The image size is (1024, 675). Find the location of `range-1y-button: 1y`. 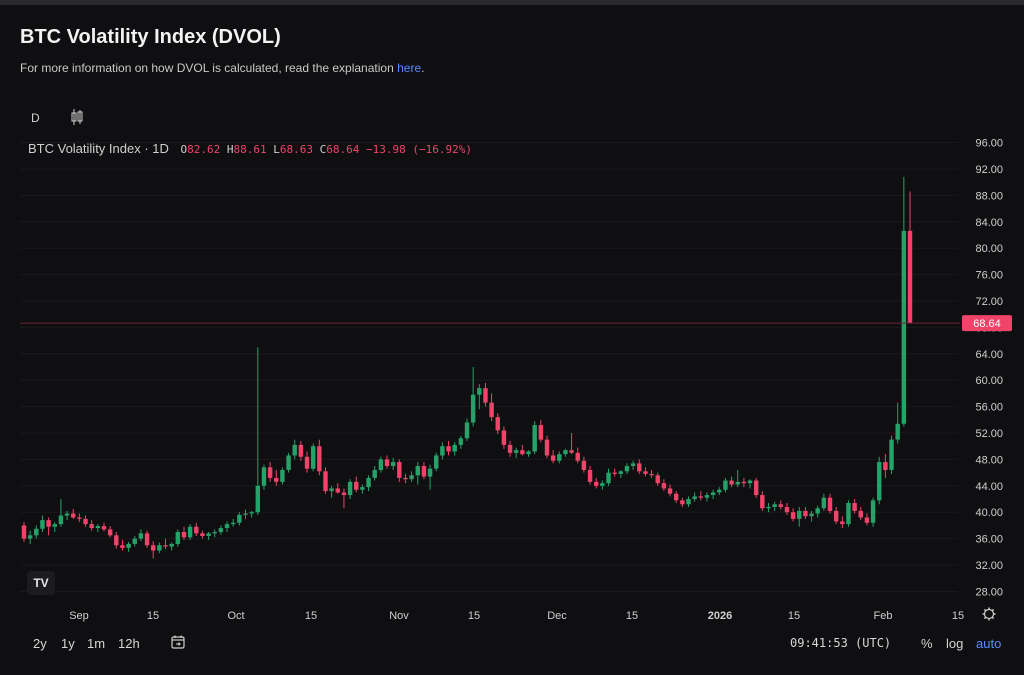

range-1y-button: 1y is located at coordinates (68, 643).